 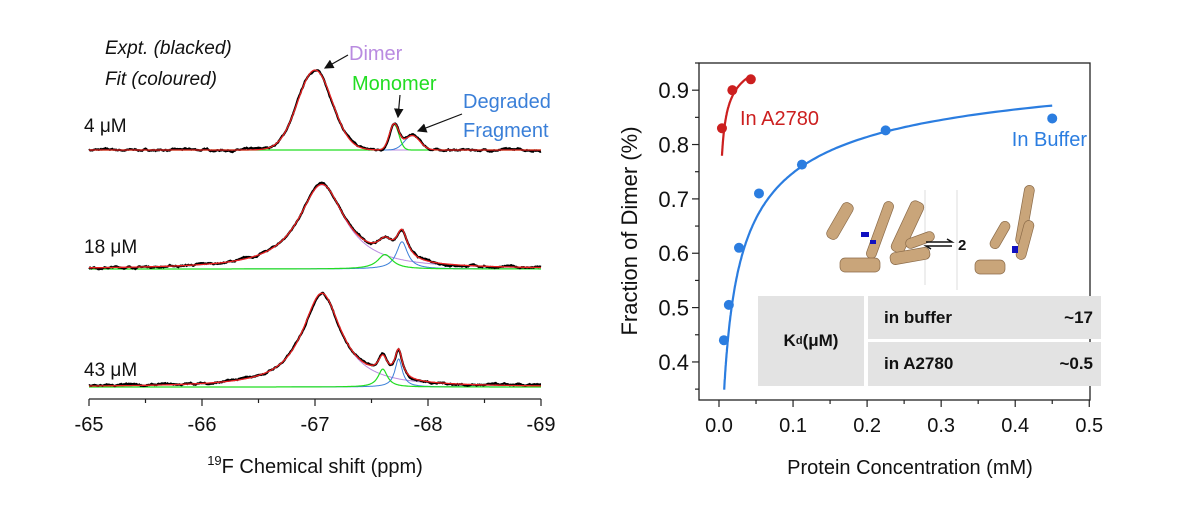 I want to click on fragment-annotation-line2: Fragment, so click(x=506, y=131).